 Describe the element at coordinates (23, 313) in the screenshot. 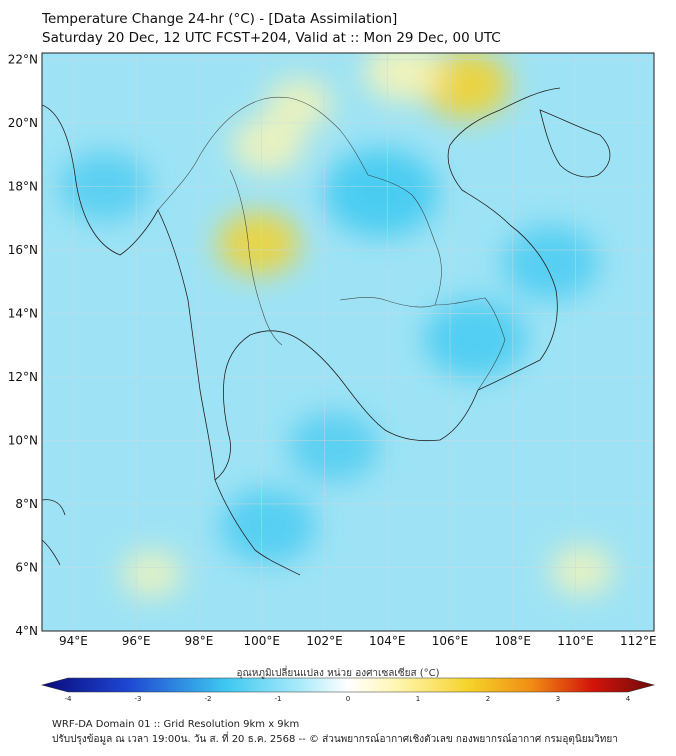

I see `lat-label: 14°N` at that location.